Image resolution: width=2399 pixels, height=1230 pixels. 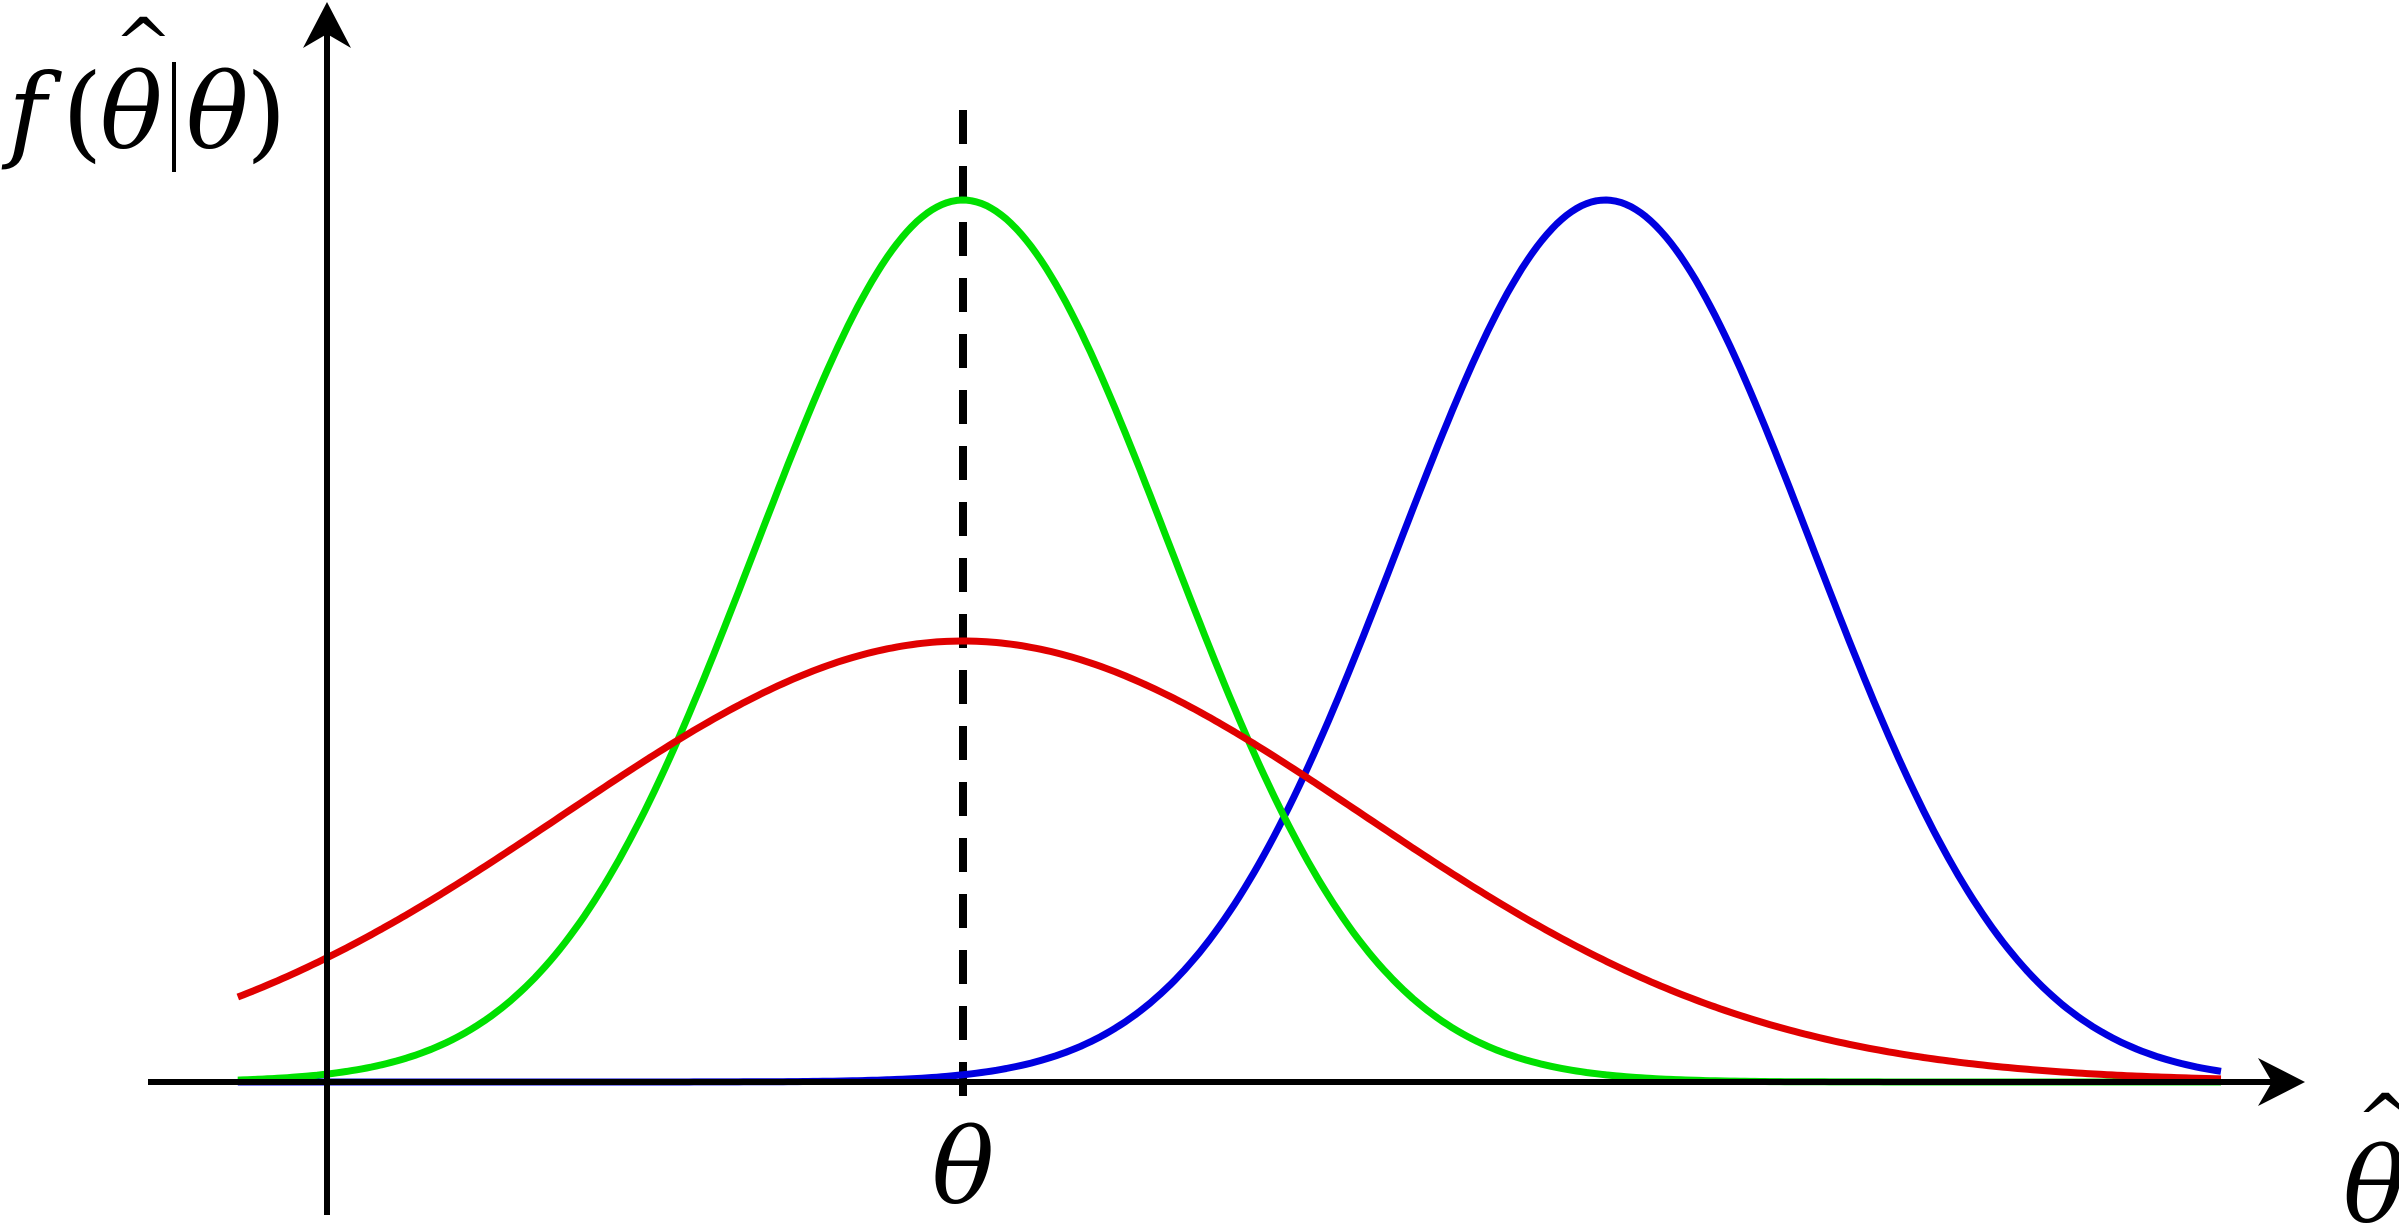 I want to click on x-axis-label: θ ^, so click(x=2371, y=1154).